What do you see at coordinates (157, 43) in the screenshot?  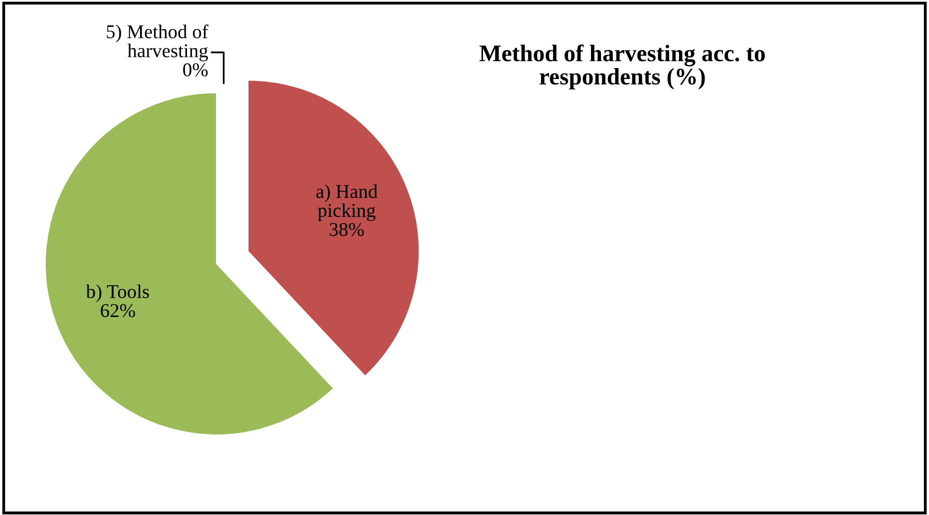 I see `category-label: 5) Method of harvesting` at bounding box center [157, 43].